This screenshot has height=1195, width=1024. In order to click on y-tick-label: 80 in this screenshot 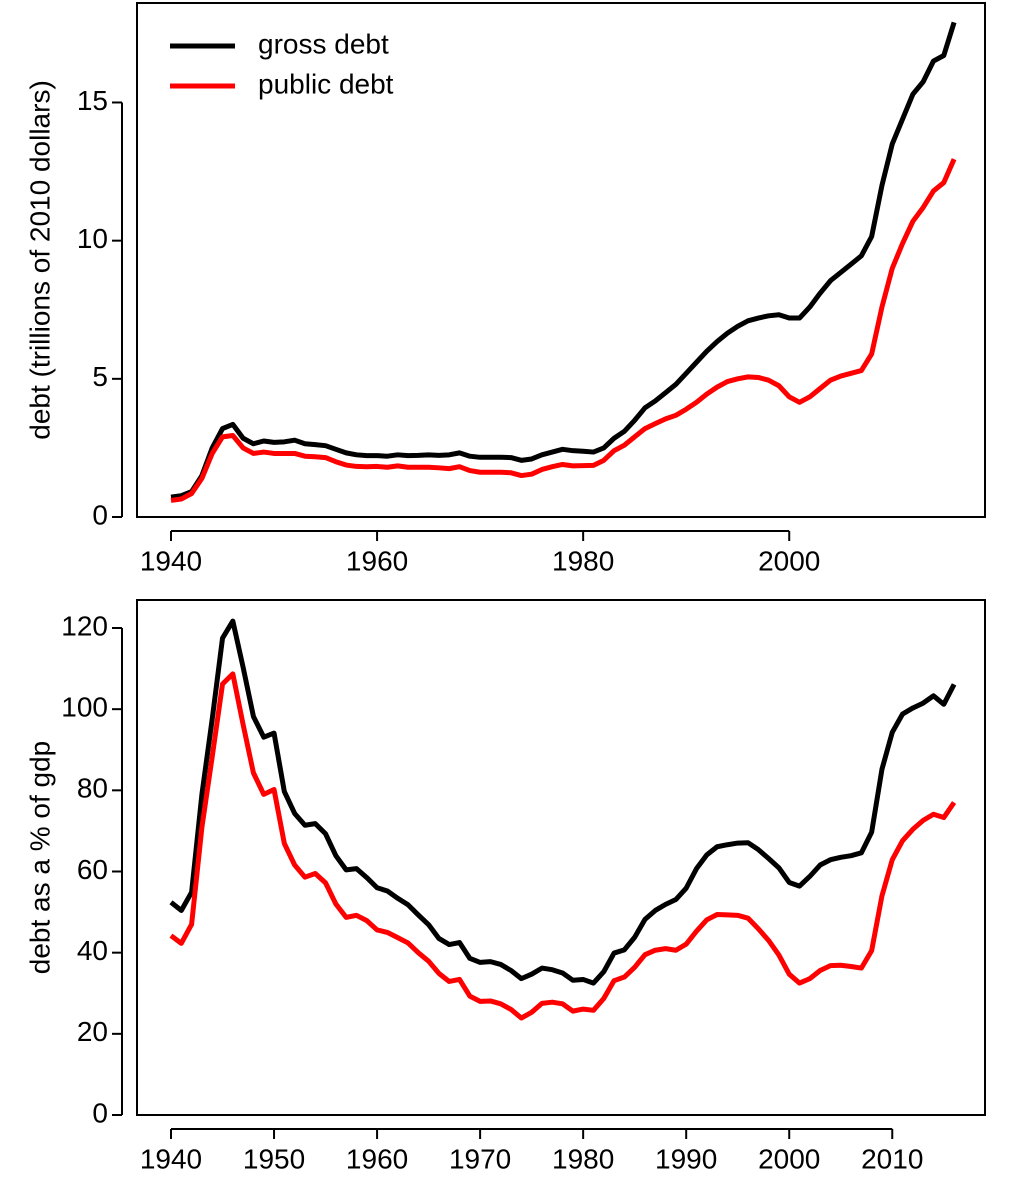, I will do `click(92, 788)`.